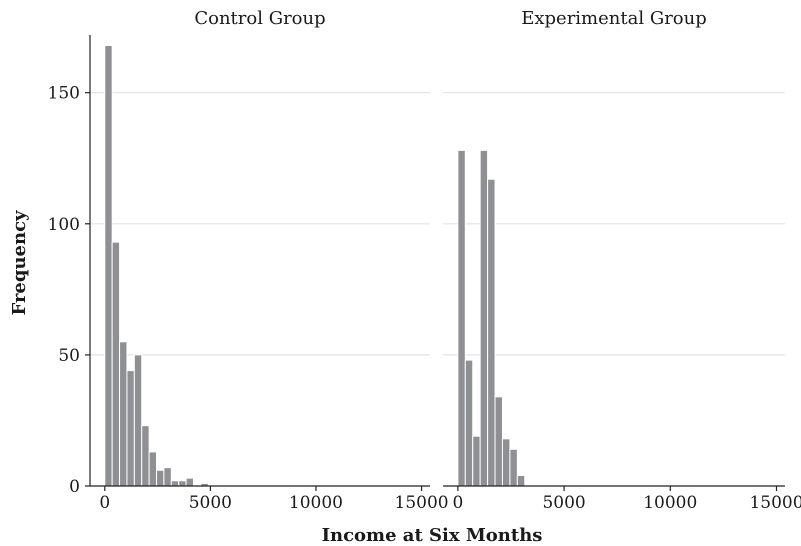 This screenshot has height=546, width=801. What do you see at coordinates (69, 356) in the screenshot?
I see `y-tick-label: 50` at bounding box center [69, 356].